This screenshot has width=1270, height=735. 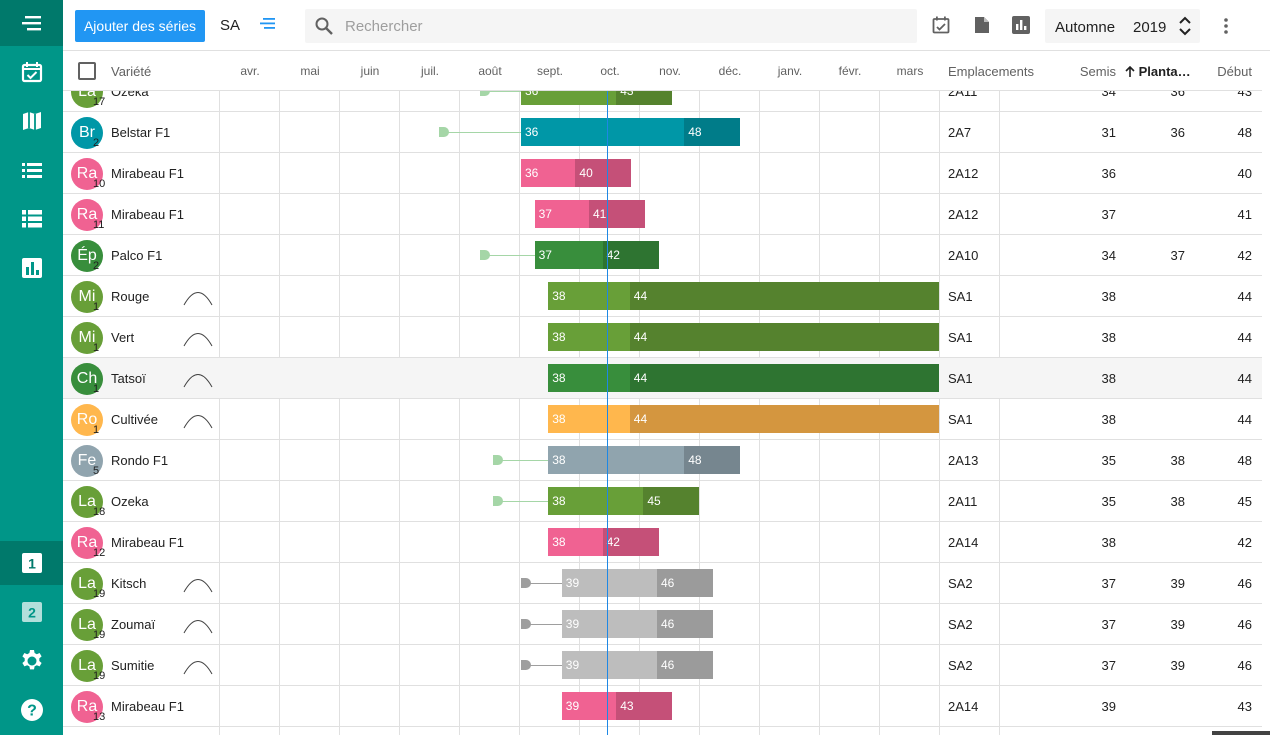 What do you see at coordinates (662, 214) in the screenshot?
I see `table-row: Ra 11 Mirabeau F1 37 41 2A12 37 41` at bounding box center [662, 214].